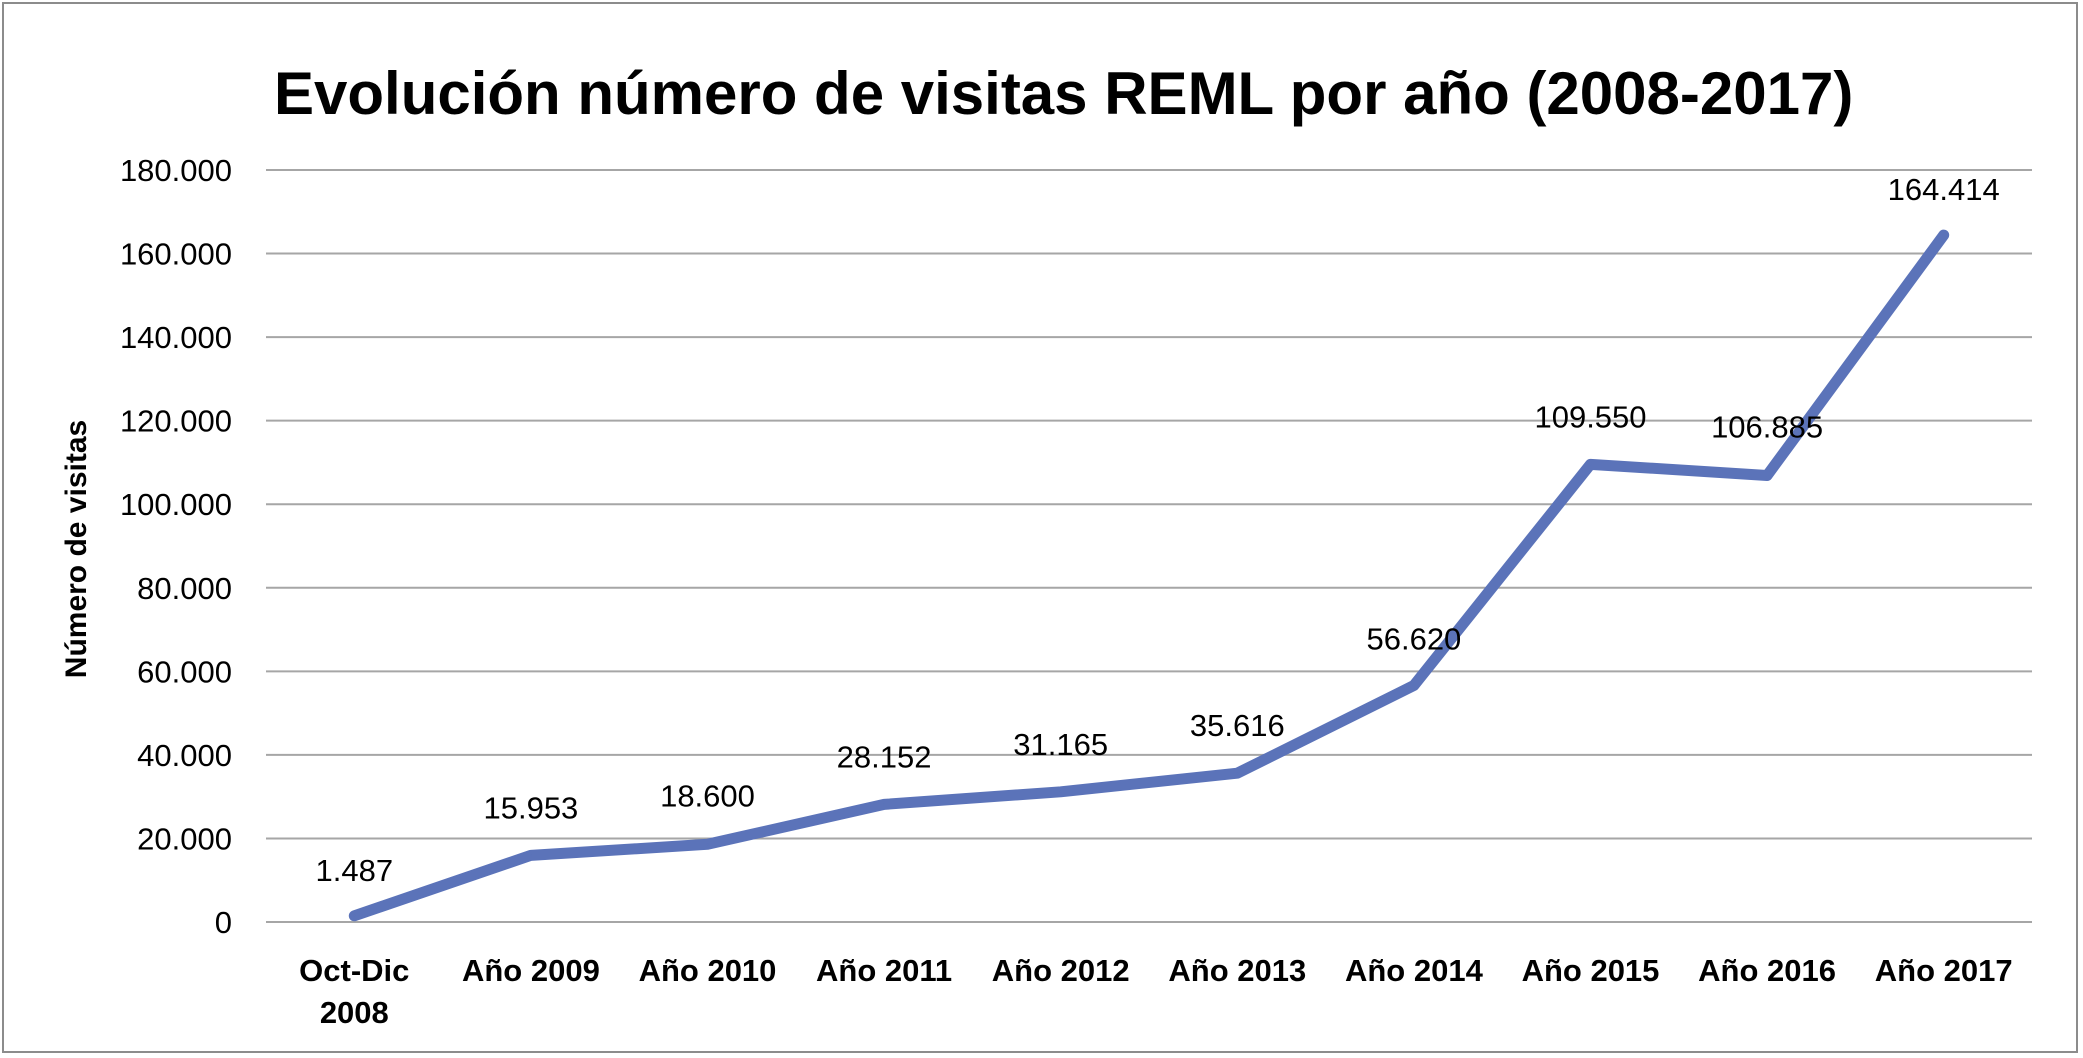 The width and height of the screenshot is (2083, 1058). Describe the element at coordinates (176, 170) in the screenshot. I see `y-tick-label: 180.000` at that location.